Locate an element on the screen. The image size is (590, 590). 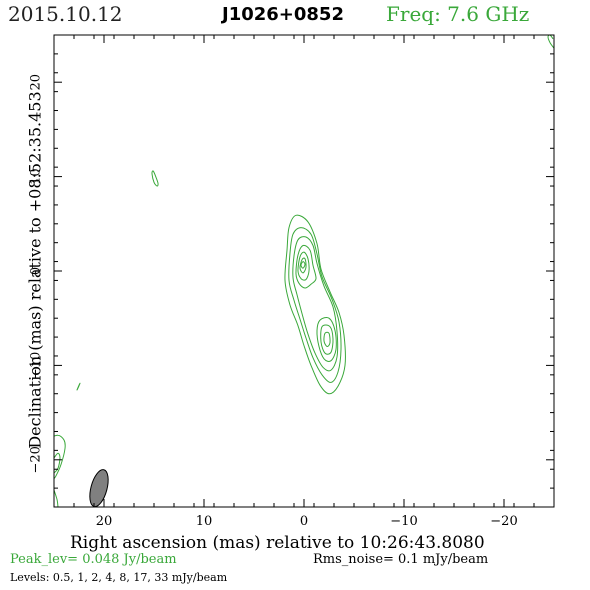
contour-levels: Levels: 0.5, 1, 2, 4, 8, 17, 33 mJy/beam is located at coordinates (119, 577).